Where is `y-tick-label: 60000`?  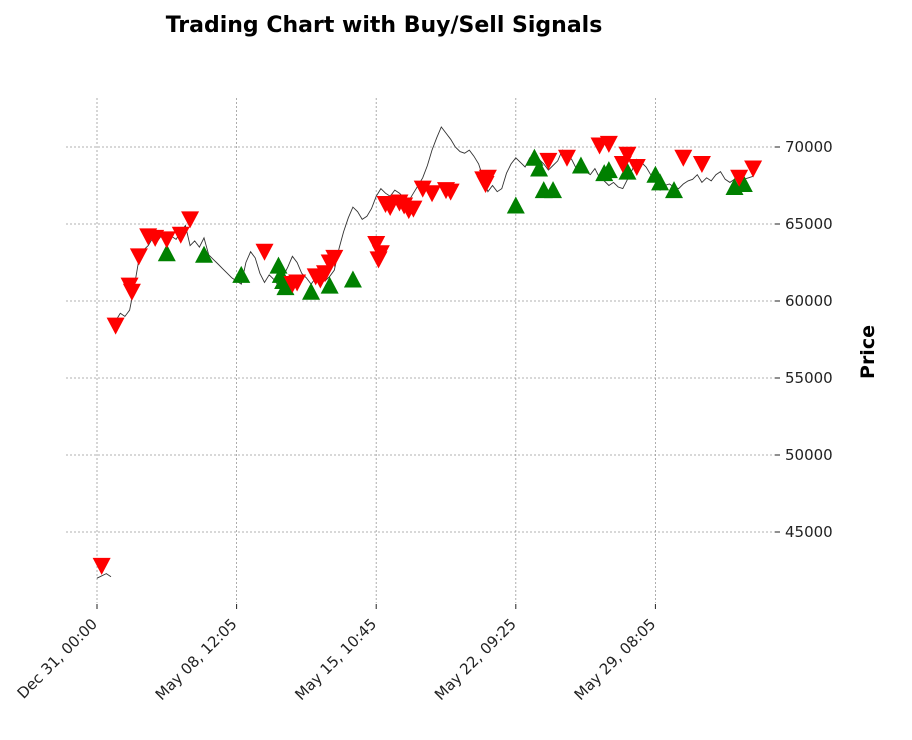
y-tick-label: 60000 is located at coordinates (809, 301).